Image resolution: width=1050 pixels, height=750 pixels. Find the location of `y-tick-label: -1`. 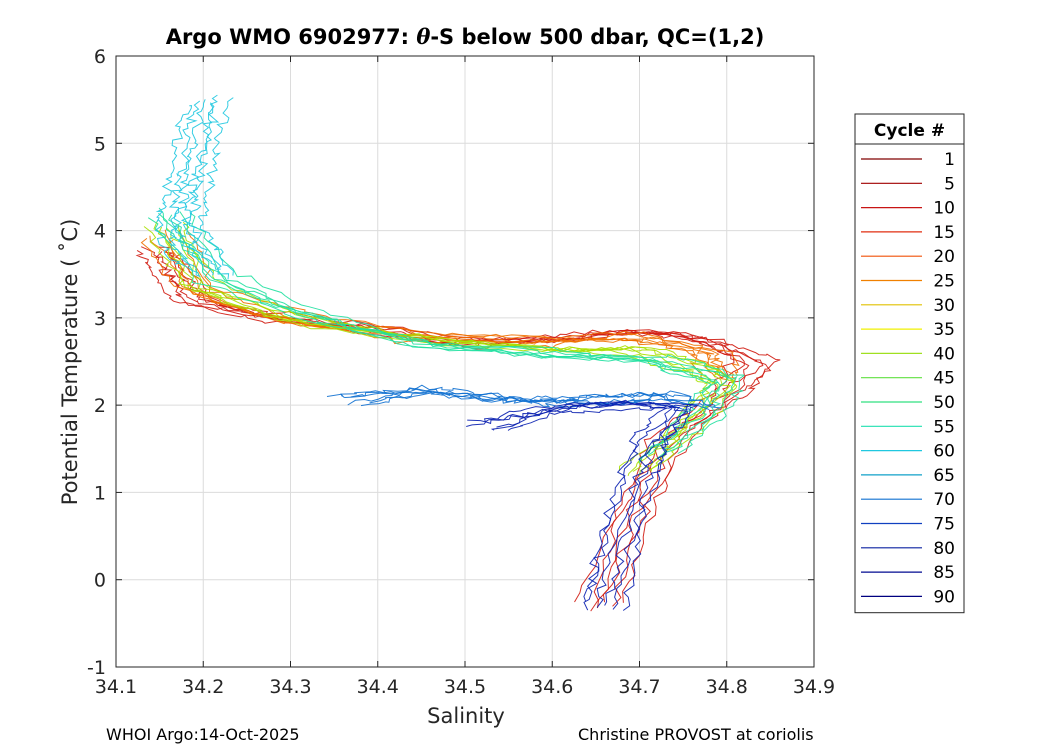

y-tick-label: -1 is located at coordinates (96, 668).